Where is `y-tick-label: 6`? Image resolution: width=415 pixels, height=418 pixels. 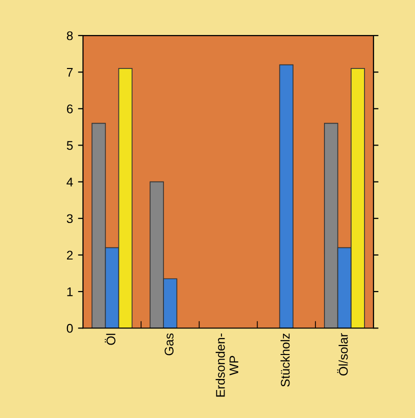
y-tick-label: 6 is located at coordinates (69, 109).